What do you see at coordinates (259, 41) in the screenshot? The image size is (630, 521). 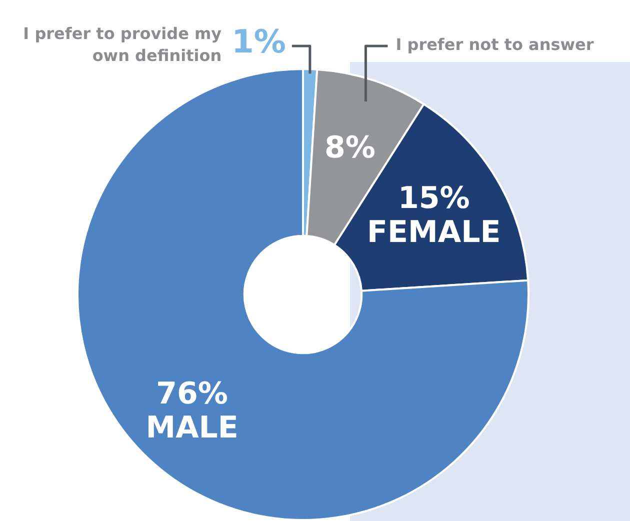 I see `data-label: 1%` at bounding box center [259, 41].